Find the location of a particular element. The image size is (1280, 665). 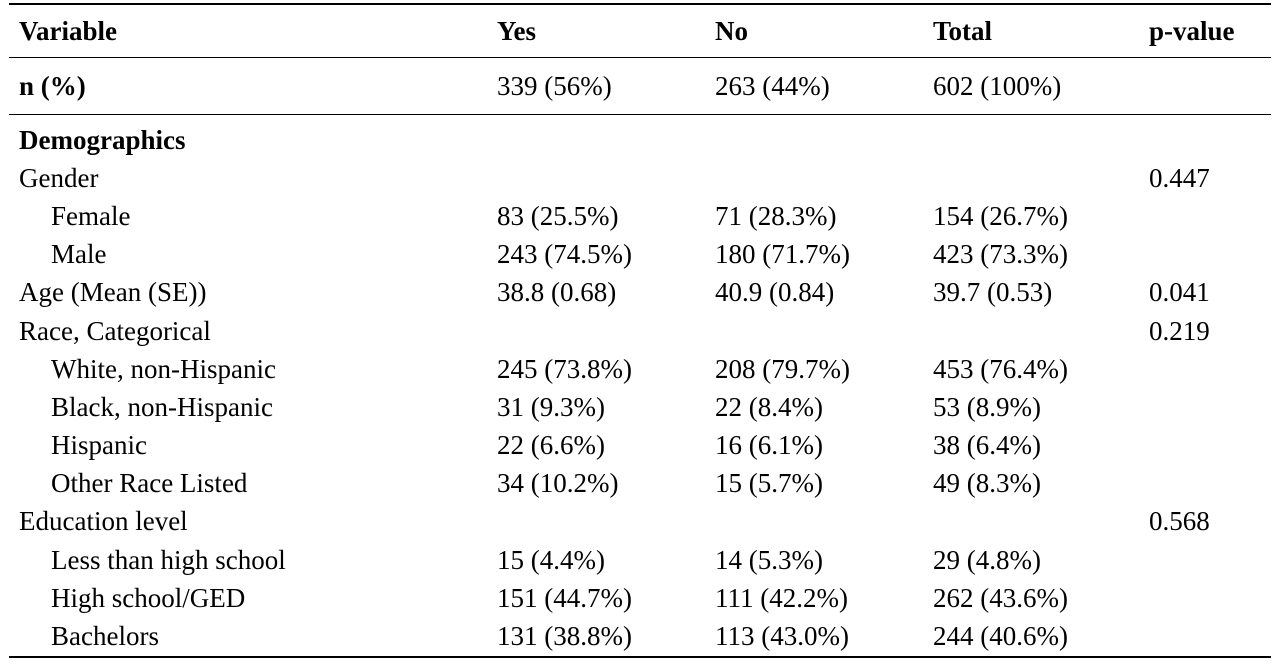

row-label: Other Race Listed is located at coordinates (149, 483).